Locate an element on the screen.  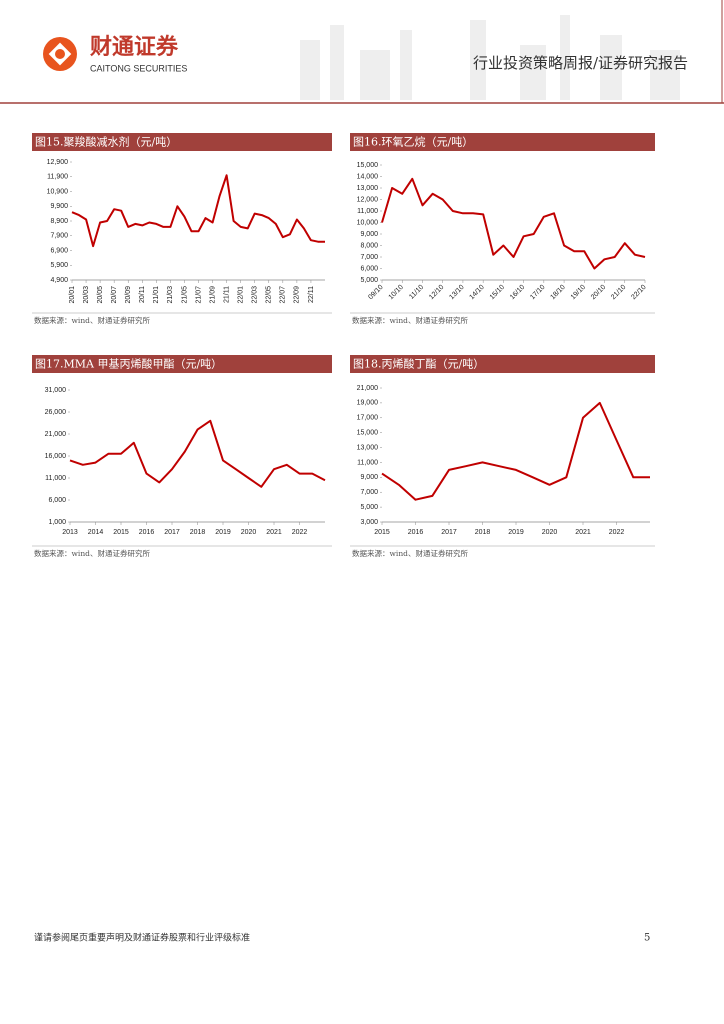
x-tick-label: 21/10 is located at coordinates (618, 292).